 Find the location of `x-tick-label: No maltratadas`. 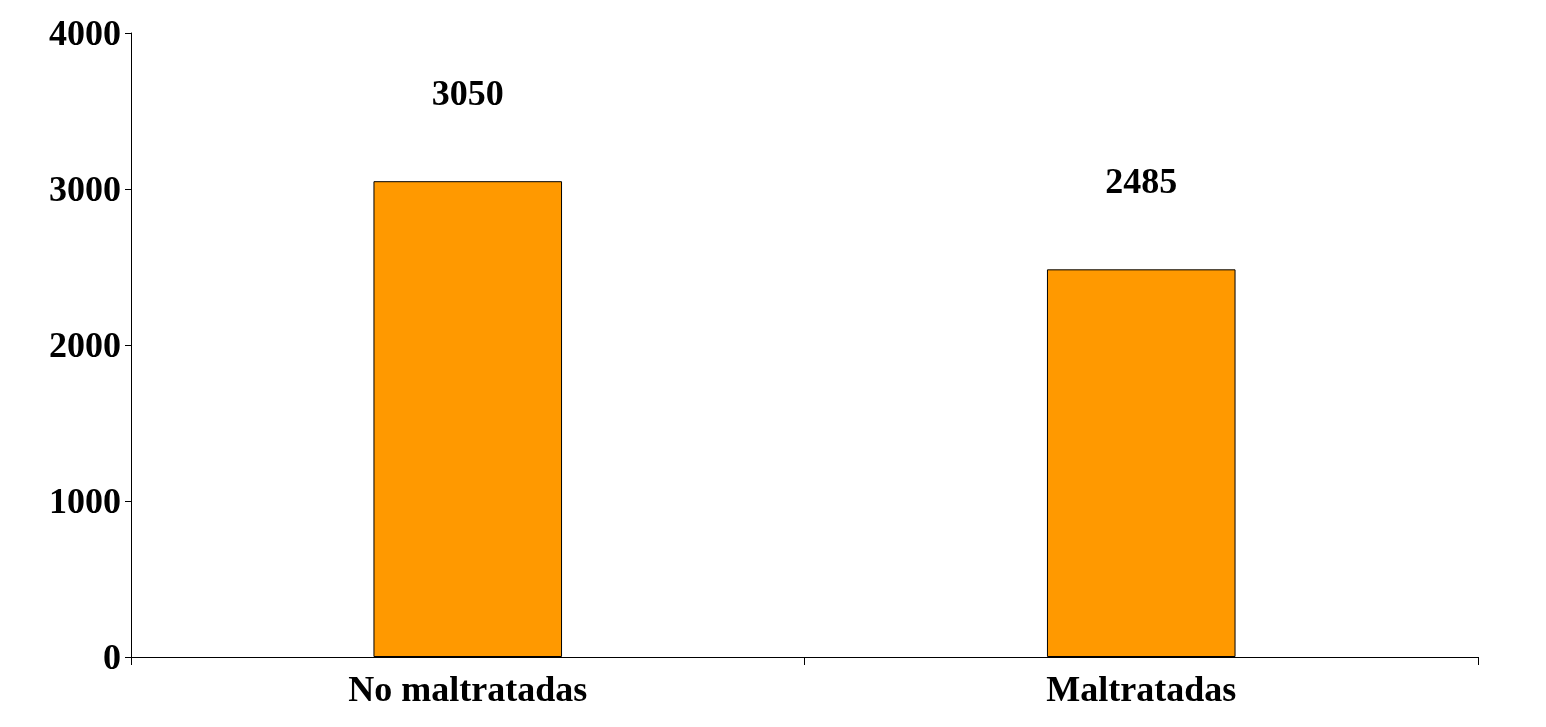

x-tick-label: No maltratadas is located at coordinates (468, 689).